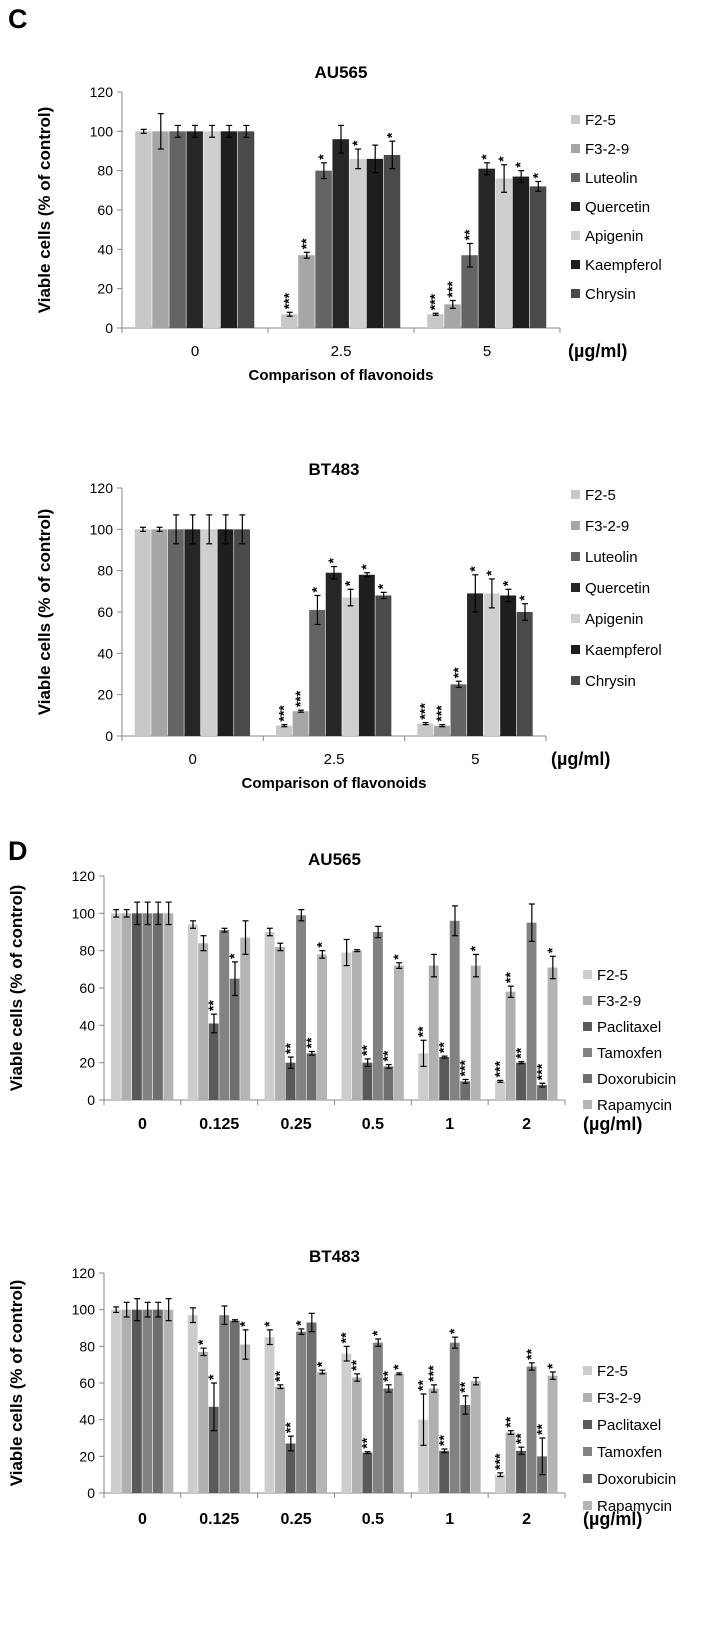 Image resolution: width=719 pixels, height=1649 pixels. I want to click on legend-label: Tamoxfen, so click(629, 1053).